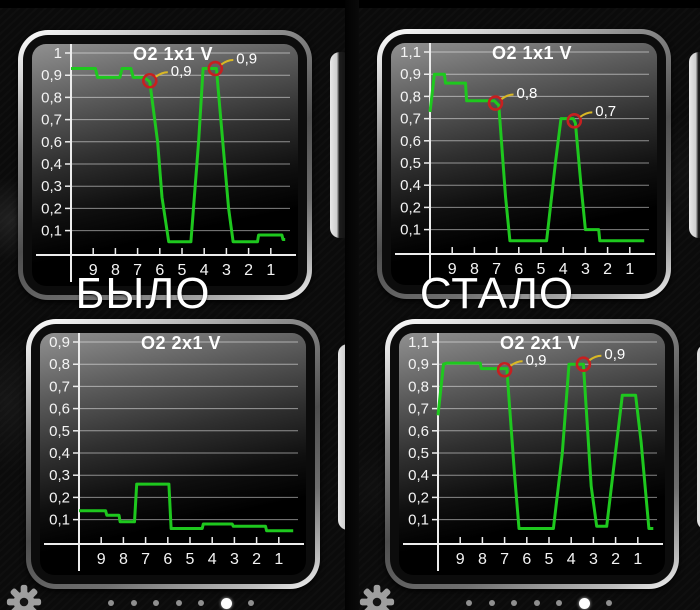 The image size is (700, 610). What do you see at coordinates (526, 93) in the screenshot?
I see `marker-value-label: 0,8` at bounding box center [526, 93].